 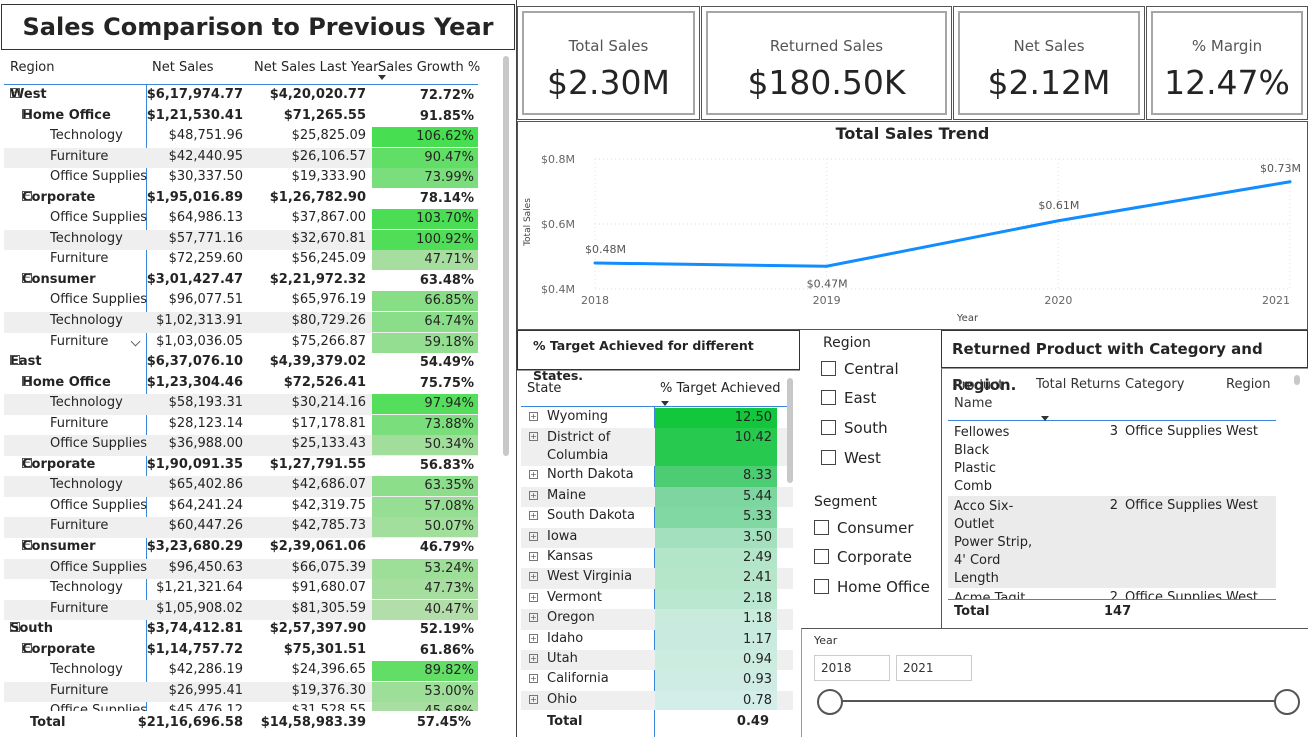 What do you see at coordinates (657, 578) in the screenshot?
I see `target-row: + West Virginia 2.41` at bounding box center [657, 578].